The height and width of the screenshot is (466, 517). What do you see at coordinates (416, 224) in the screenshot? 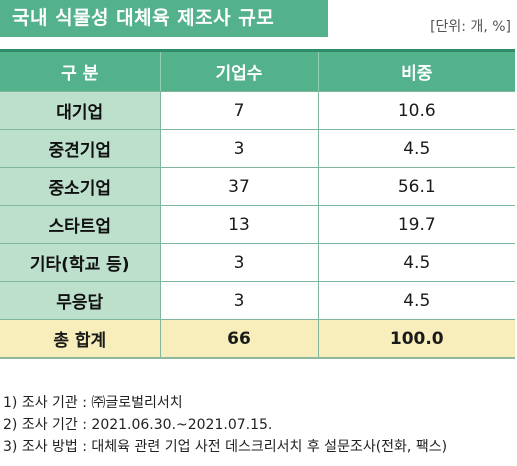
I see `row-share: 19.7` at bounding box center [416, 224].